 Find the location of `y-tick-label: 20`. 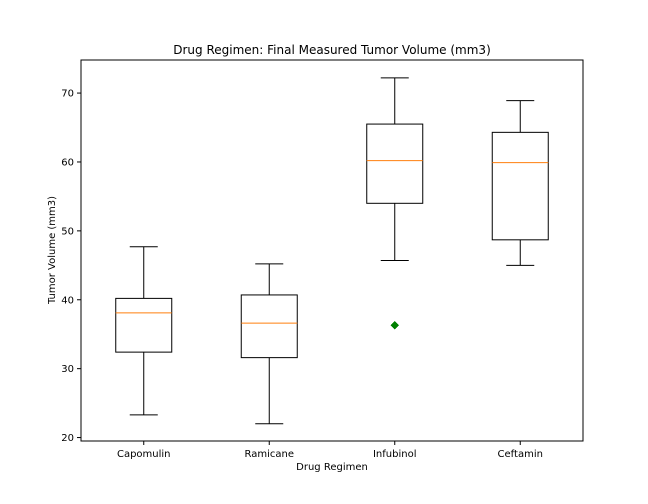

y-tick-label: 20 is located at coordinates (67, 438).